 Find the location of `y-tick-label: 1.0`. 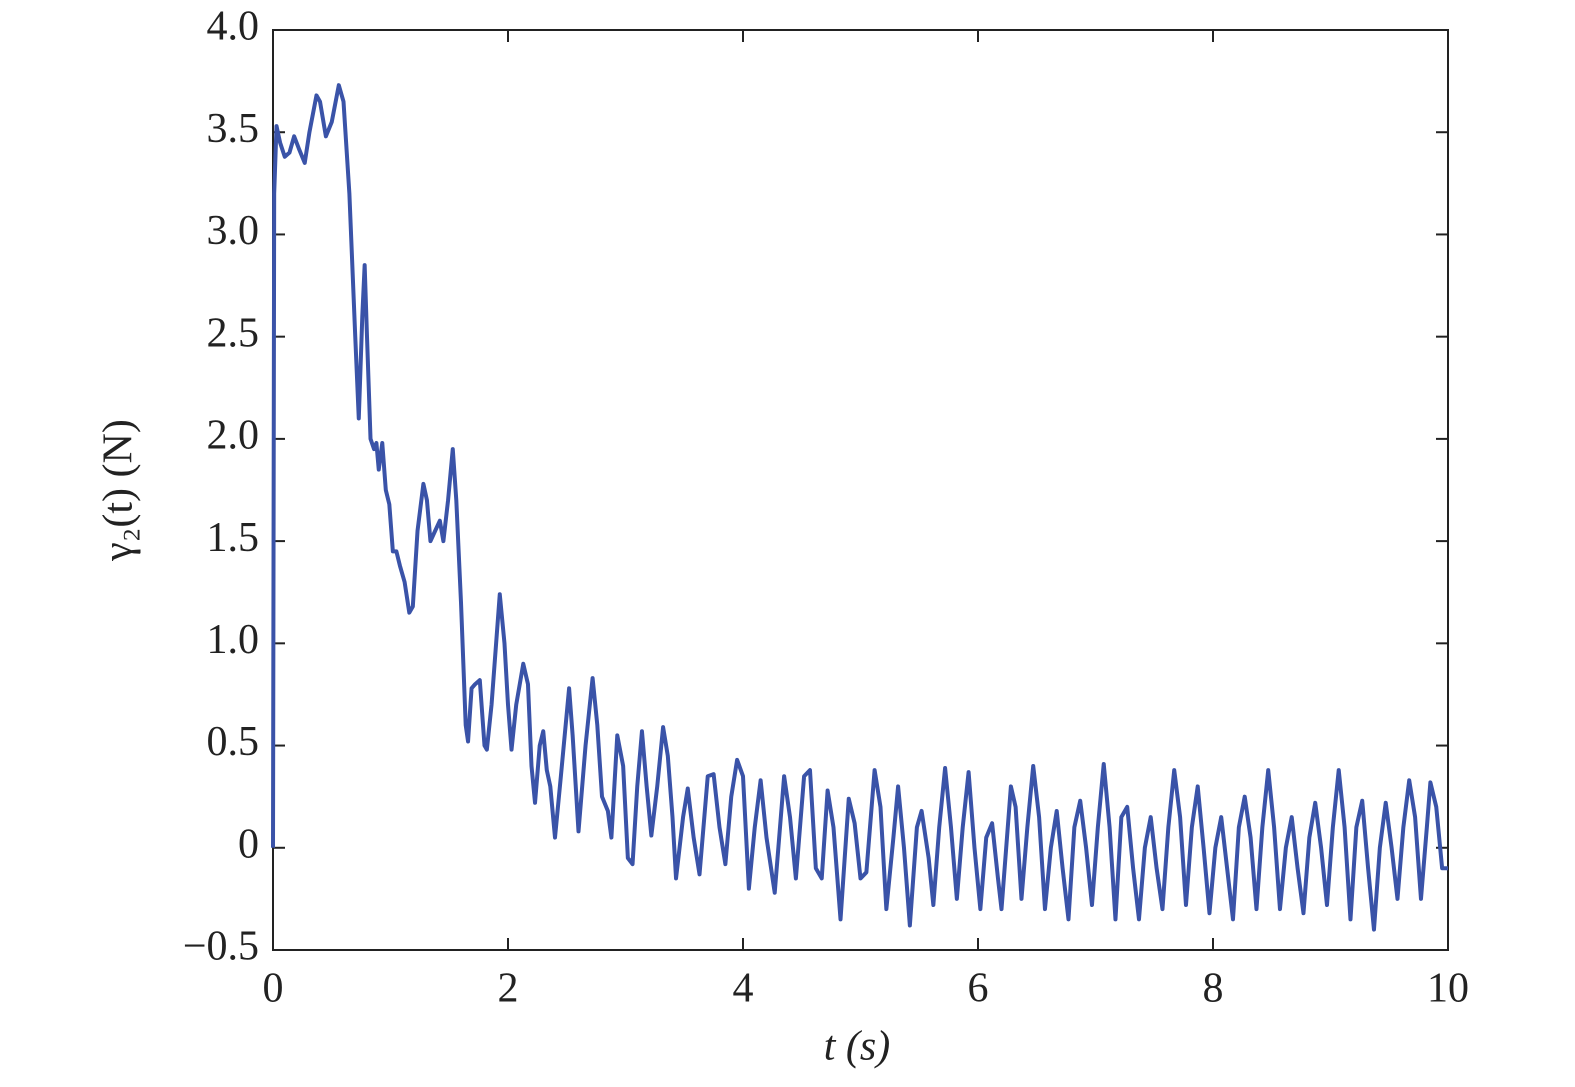

y-tick-label: 1.0 is located at coordinates (233, 640).